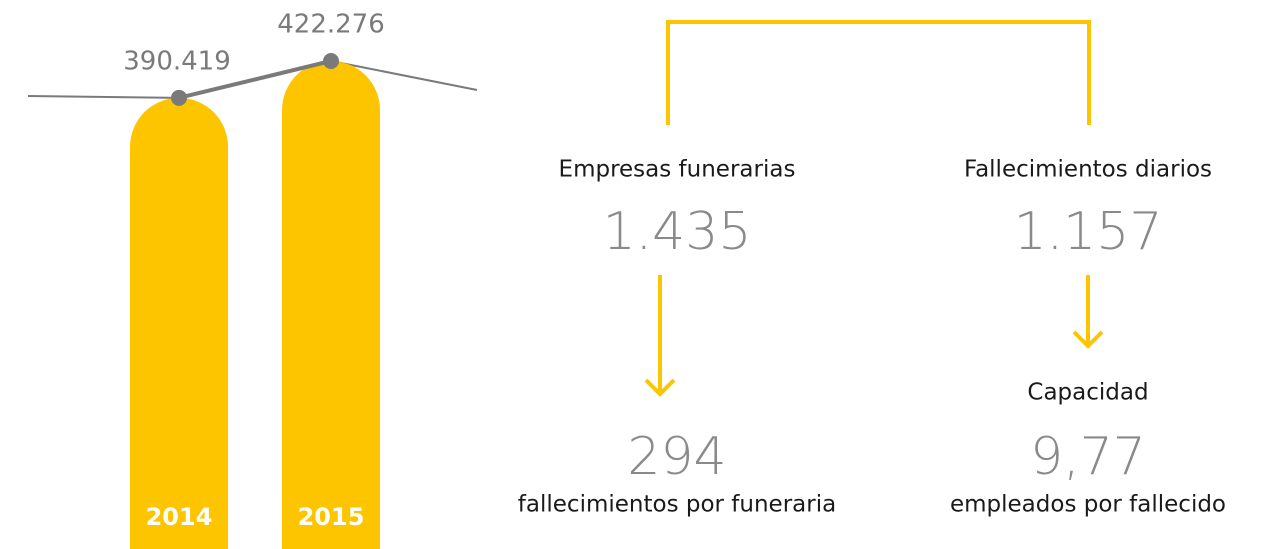  What do you see at coordinates (331, 25) in the screenshot?
I see `value-label: 422.276` at bounding box center [331, 25].